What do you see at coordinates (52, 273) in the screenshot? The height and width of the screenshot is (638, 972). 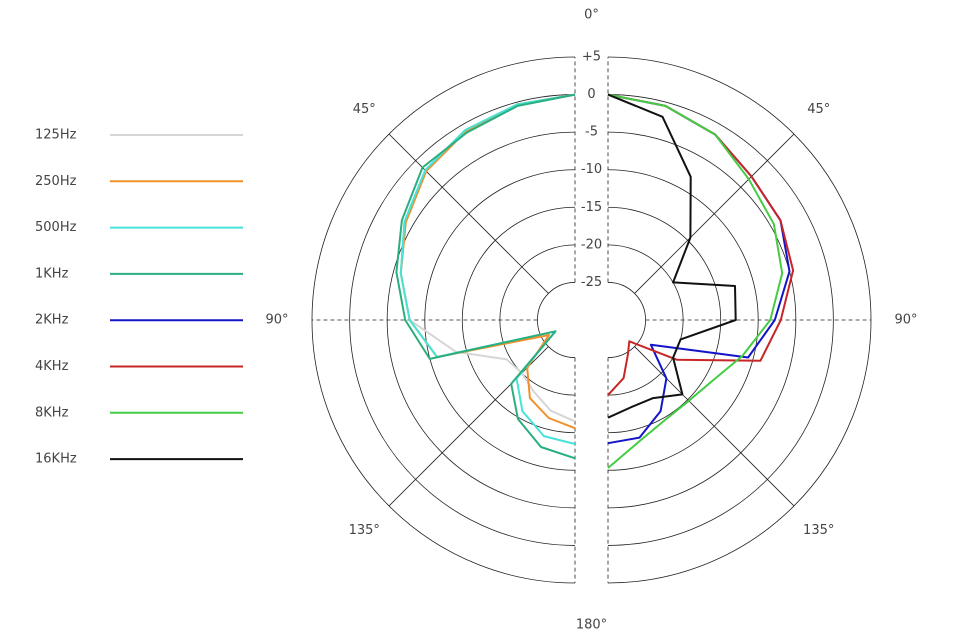 I see `legend-label: 1KHz` at bounding box center [52, 273].